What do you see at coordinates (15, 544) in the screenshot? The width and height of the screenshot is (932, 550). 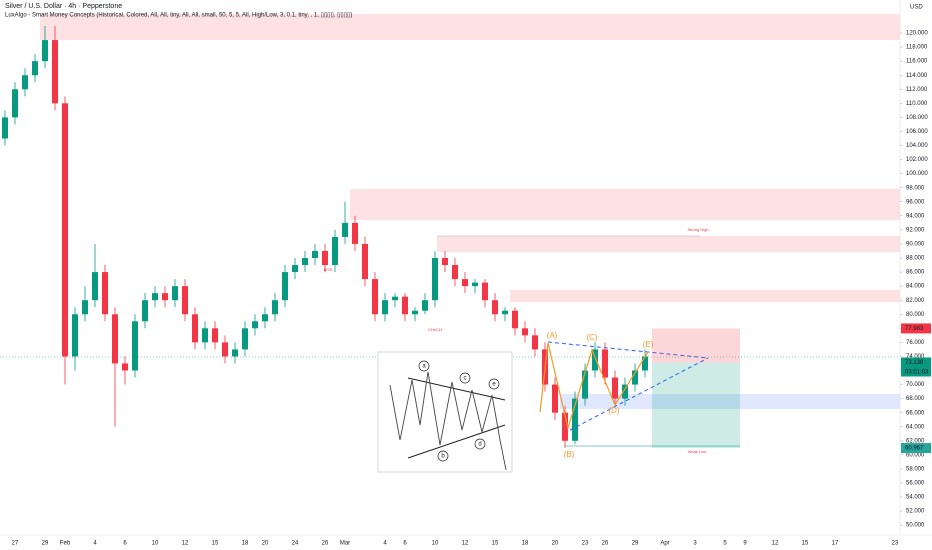 I see `x-tick-label: 27` at bounding box center [15, 544].